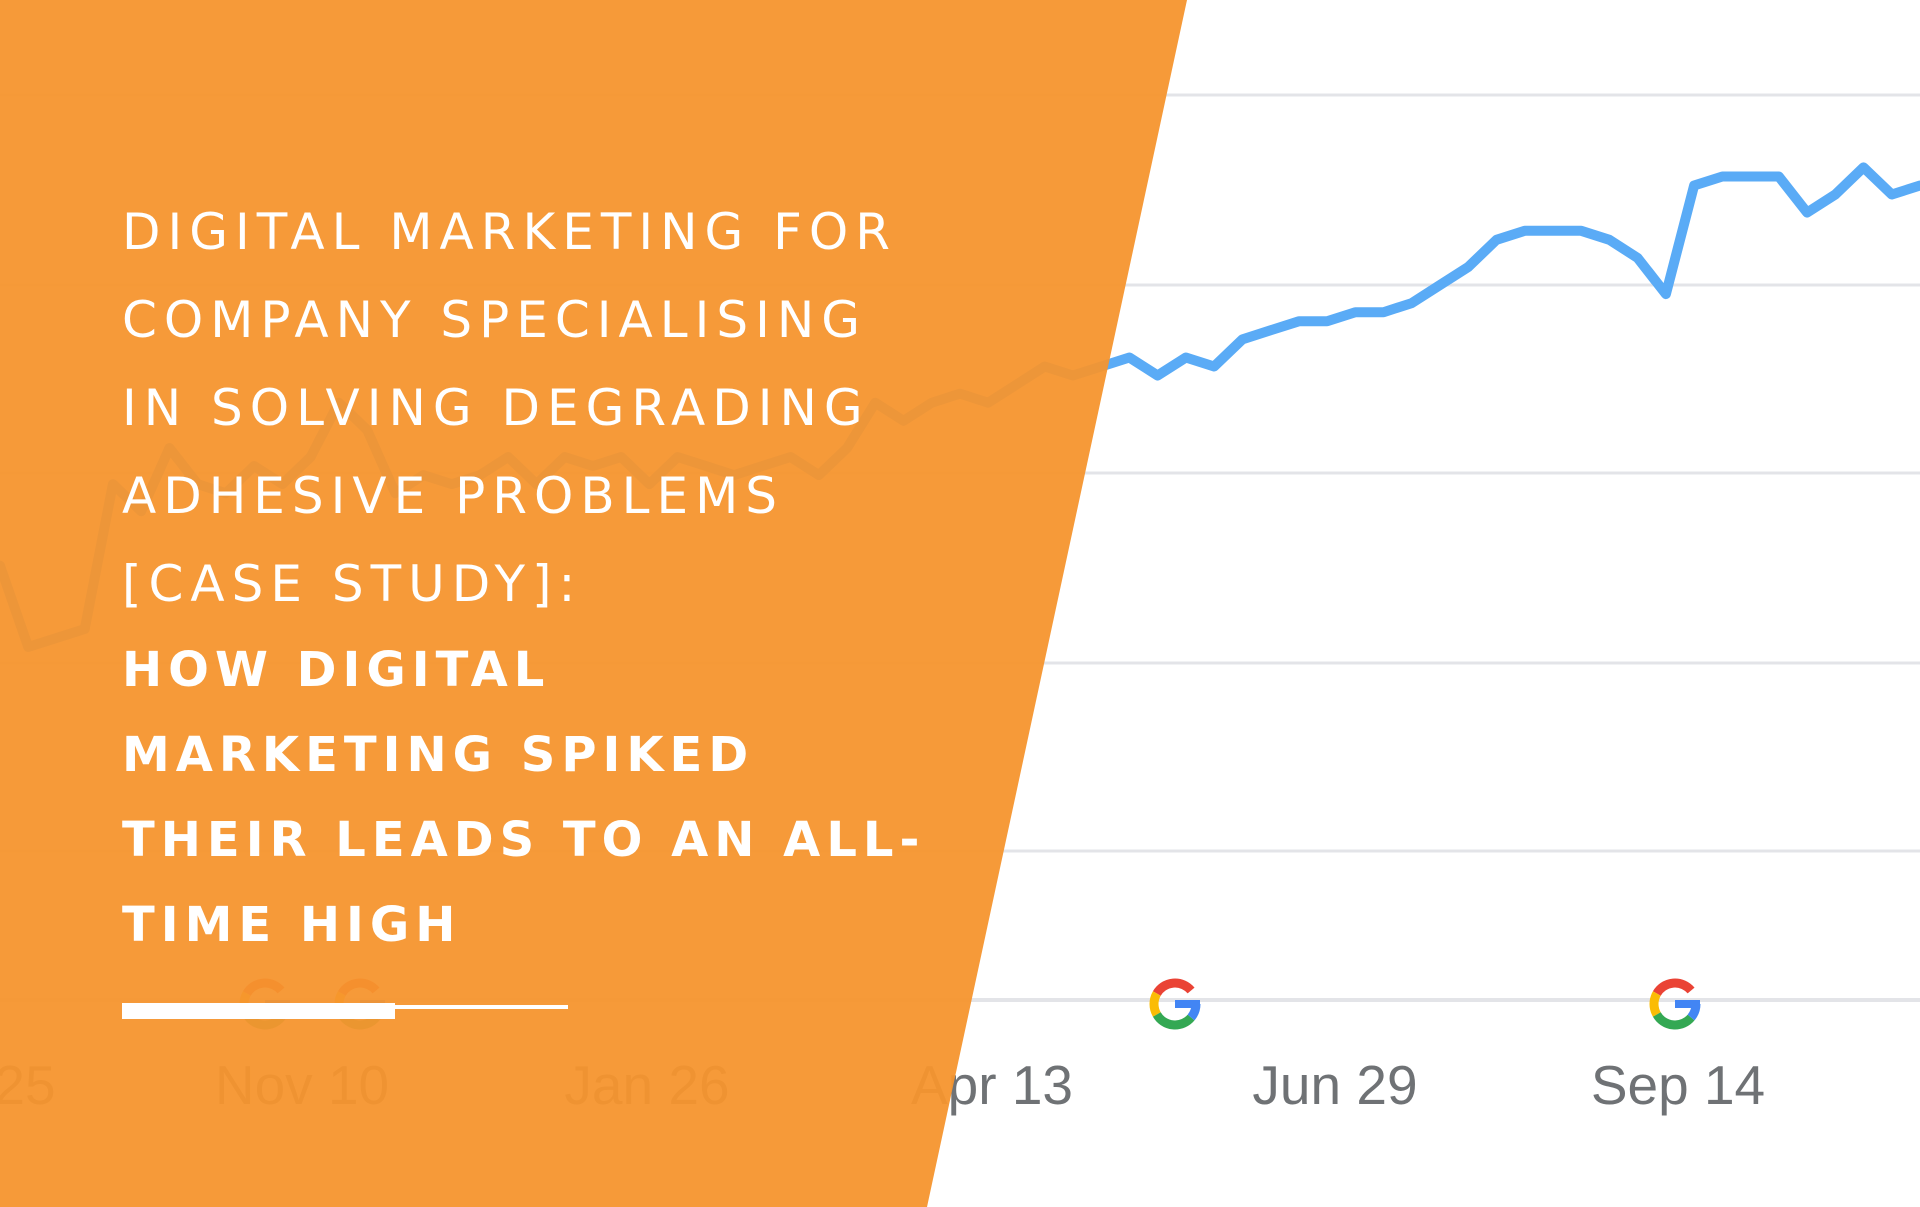 This screenshot has height=1207, width=1920. I want to click on x-tick-label: Jun 29, so click(1334, 1085).